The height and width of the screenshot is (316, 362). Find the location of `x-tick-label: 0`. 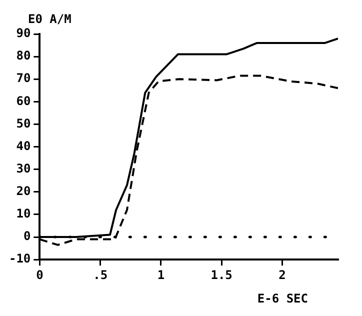

x-tick-label: 0 is located at coordinates (40, 275).